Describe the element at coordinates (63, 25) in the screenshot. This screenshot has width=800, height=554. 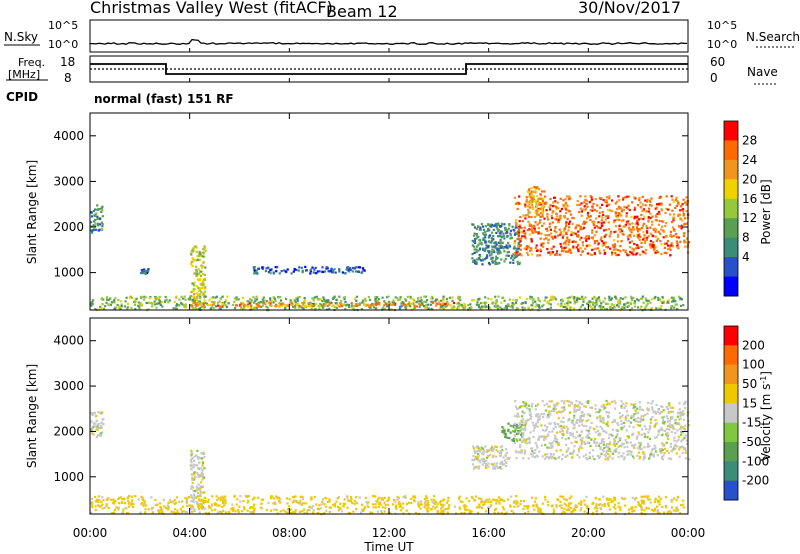
I see `log-top-left: 10^5` at that location.